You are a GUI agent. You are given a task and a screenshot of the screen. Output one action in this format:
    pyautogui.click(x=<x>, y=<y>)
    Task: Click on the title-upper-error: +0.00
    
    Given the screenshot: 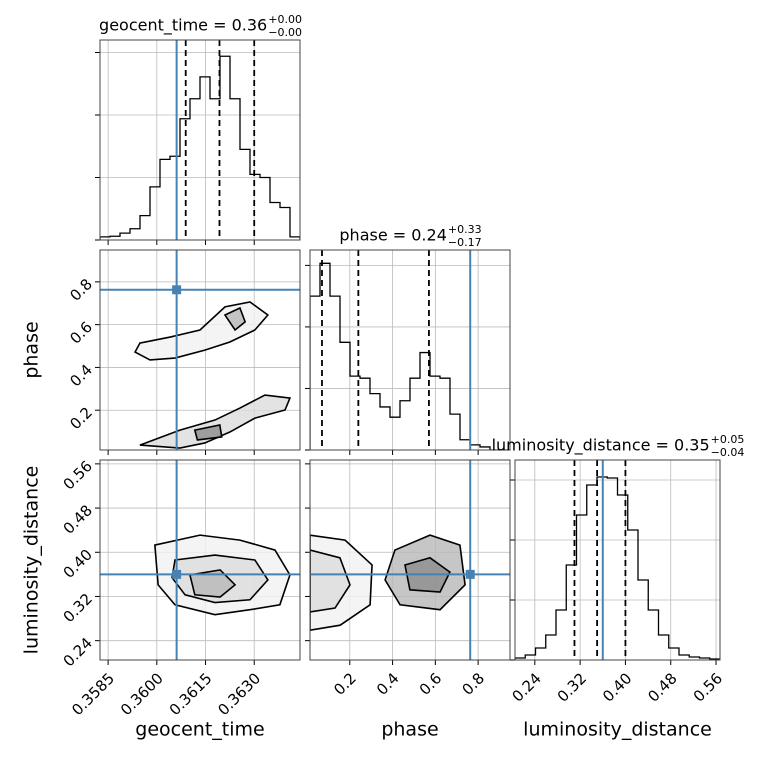 What is the action you would take?
    pyautogui.click(x=285, y=19)
    